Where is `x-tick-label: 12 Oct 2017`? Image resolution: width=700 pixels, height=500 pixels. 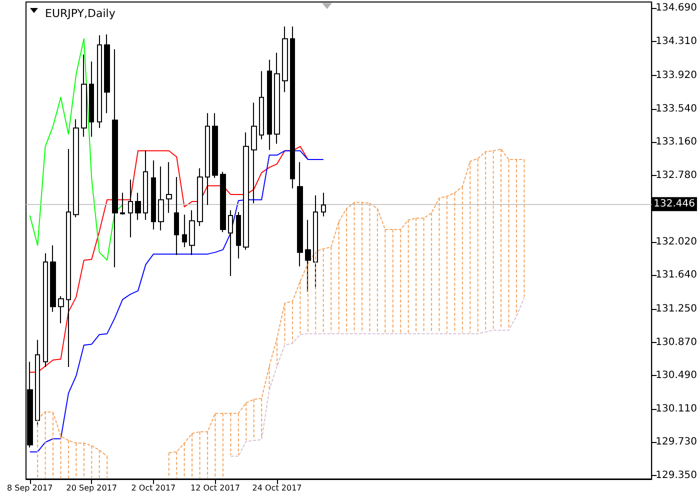
x-tick-label: 12 Oct 2017 is located at coordinates (215, 488).